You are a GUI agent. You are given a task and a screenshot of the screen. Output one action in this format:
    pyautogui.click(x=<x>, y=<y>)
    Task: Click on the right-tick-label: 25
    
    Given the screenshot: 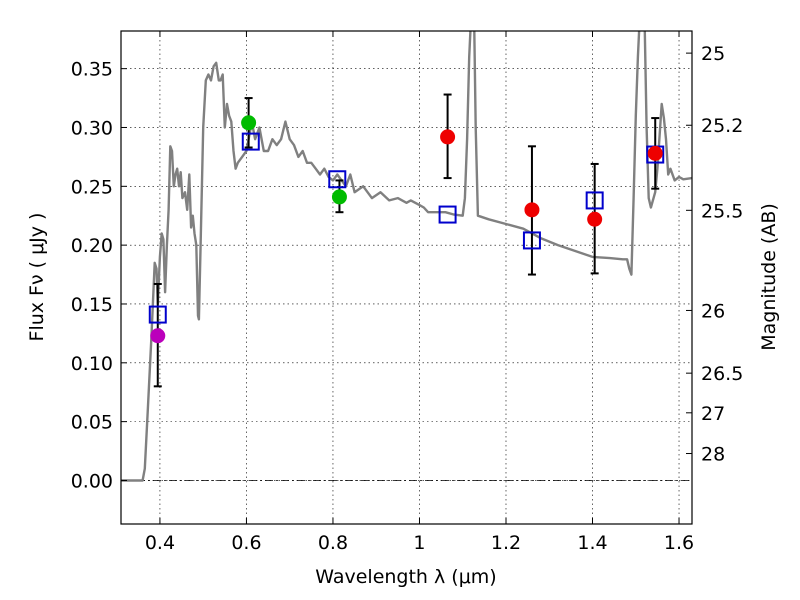 What is the action you would take?
    pyautogui.click(x=713, y=54)
    